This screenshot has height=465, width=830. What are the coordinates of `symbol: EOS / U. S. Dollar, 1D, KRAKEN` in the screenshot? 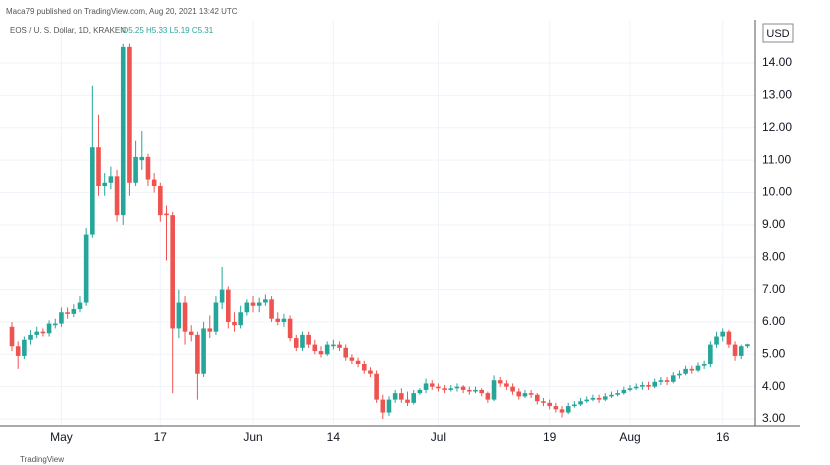 It's located at (68, 30).